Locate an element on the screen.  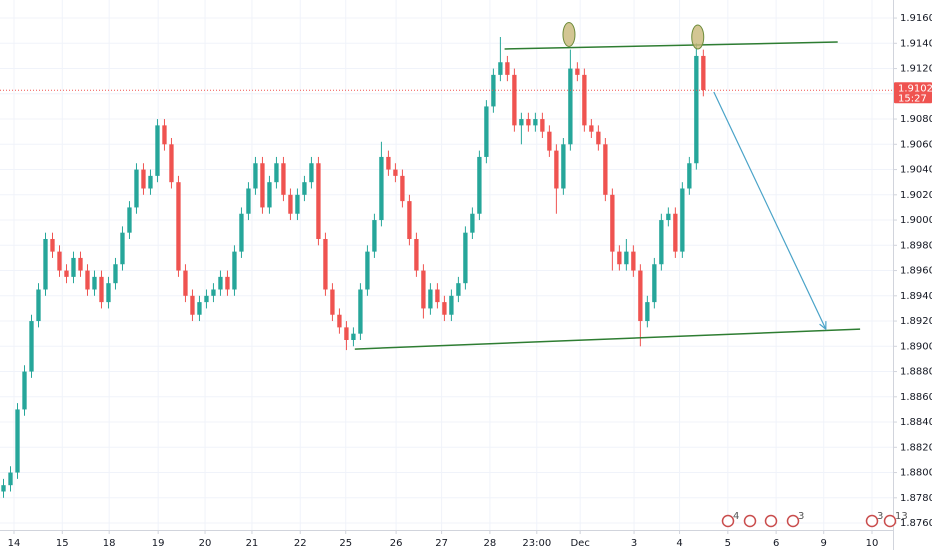
highlight-ellipse is located at coordinates (569, 34).